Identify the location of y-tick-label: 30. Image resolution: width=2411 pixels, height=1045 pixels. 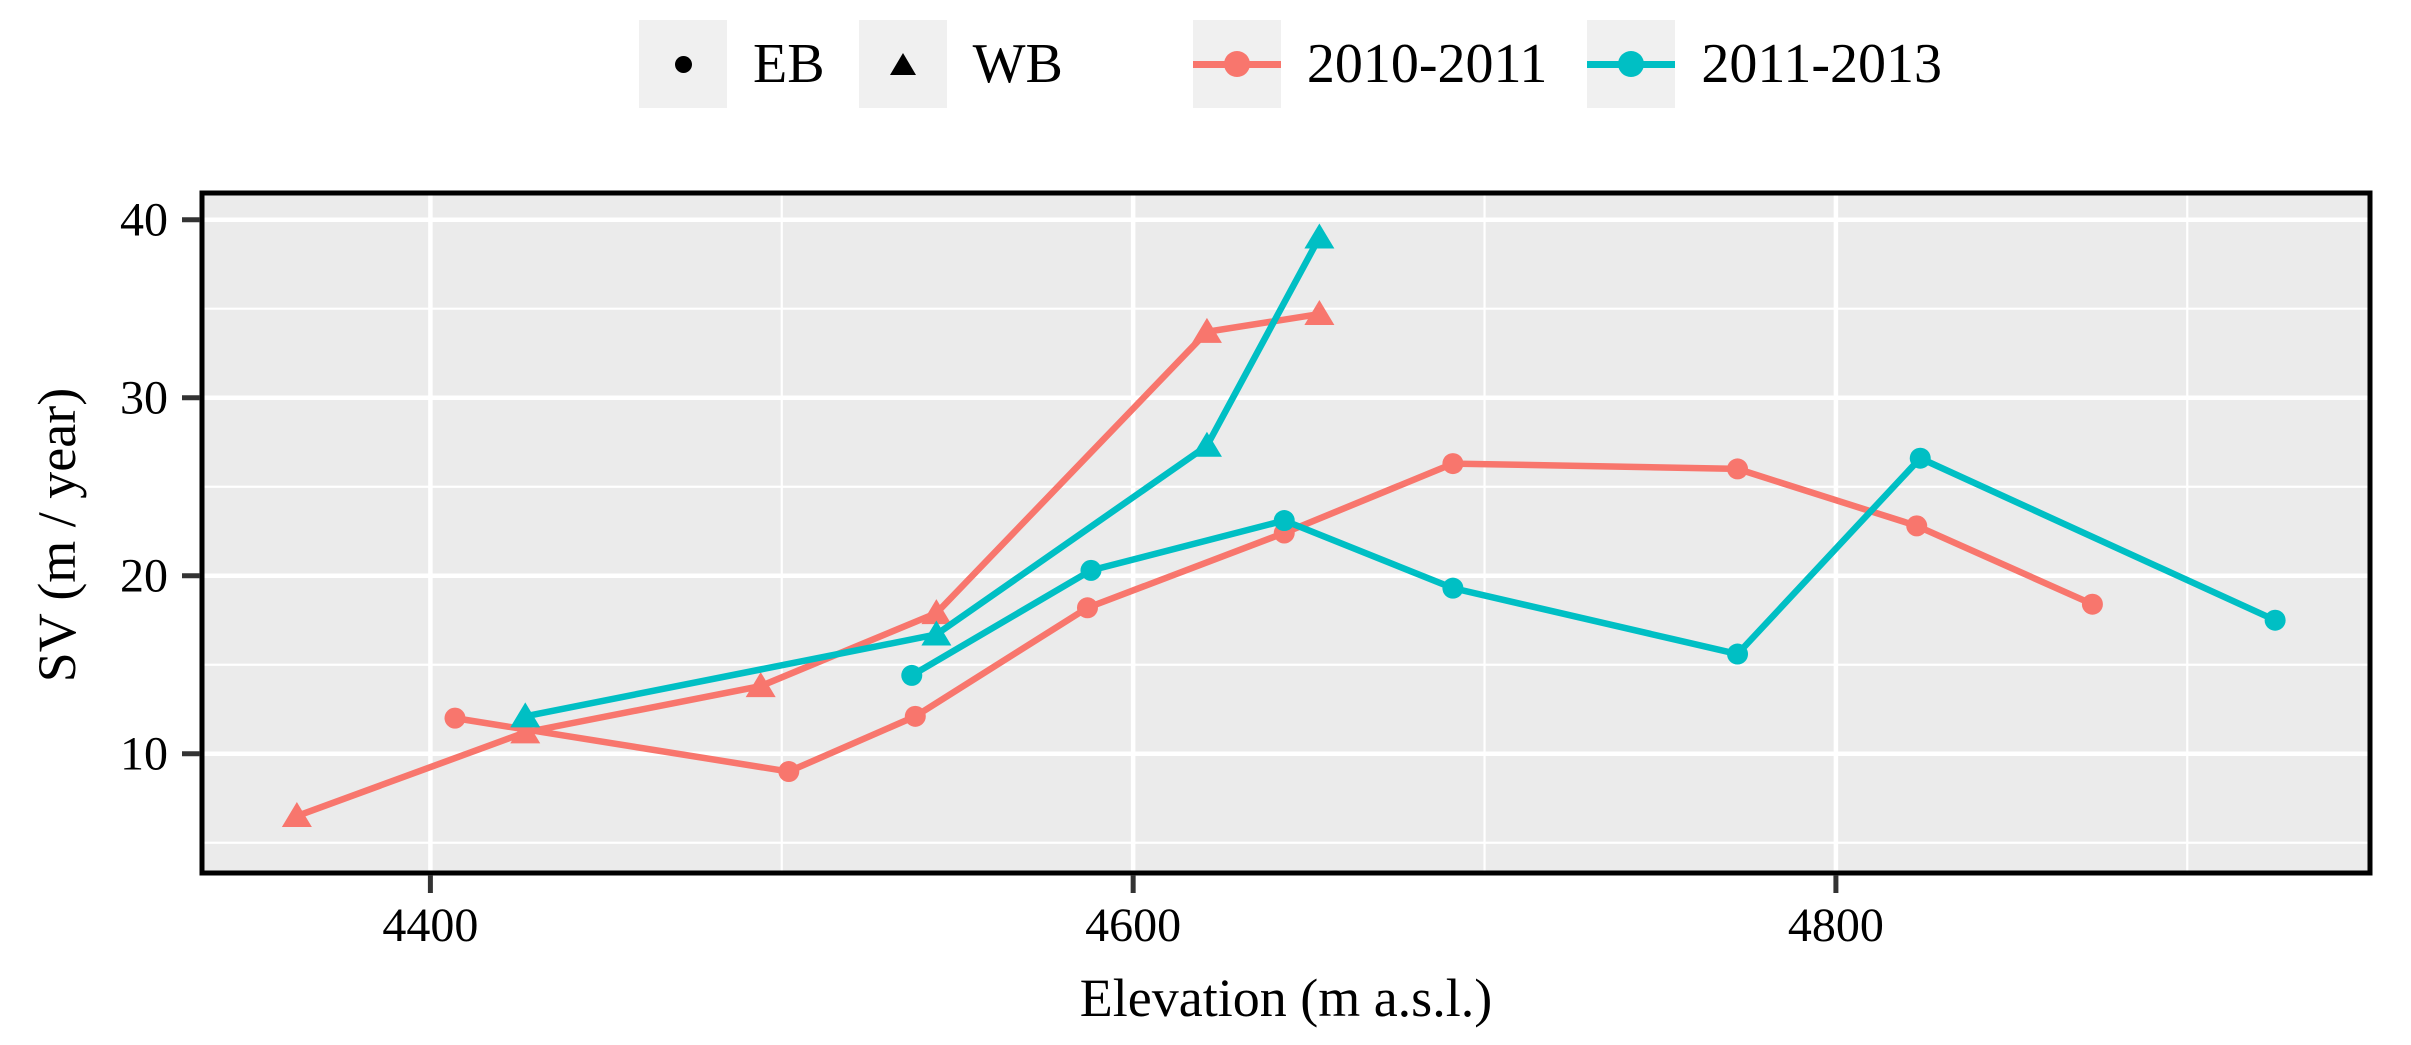
(144, 398).